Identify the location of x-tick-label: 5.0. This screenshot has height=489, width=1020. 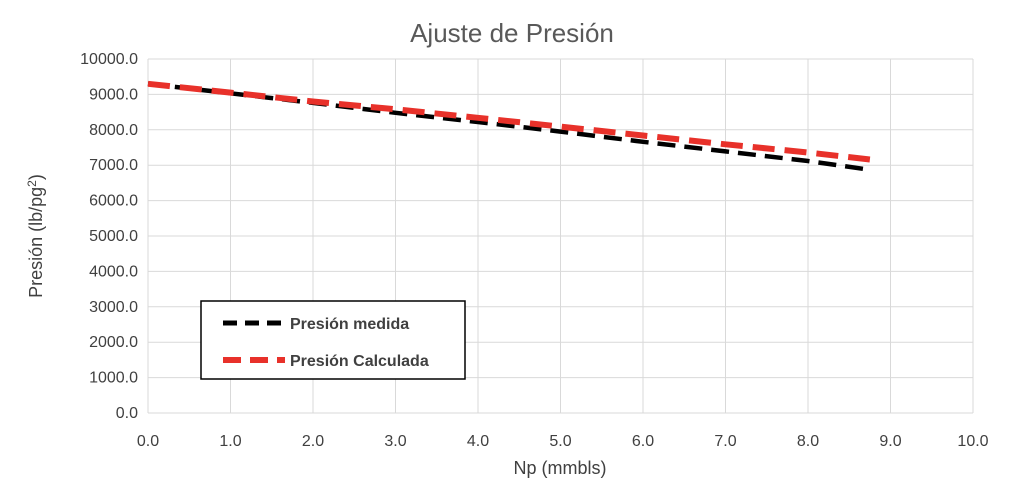
(560, 441).